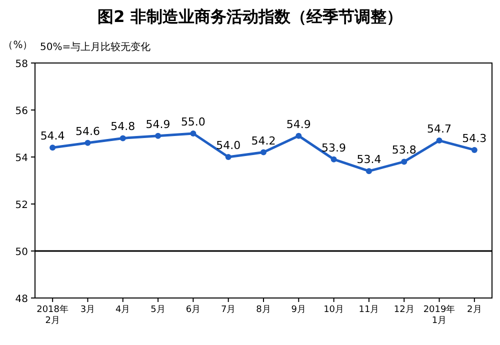 This screenshot has height=345, width=500. What do you see at coordinates (369, 310) in the screenshot?
I see `x-tick-label: 11月` at bounding box center [369, 310].